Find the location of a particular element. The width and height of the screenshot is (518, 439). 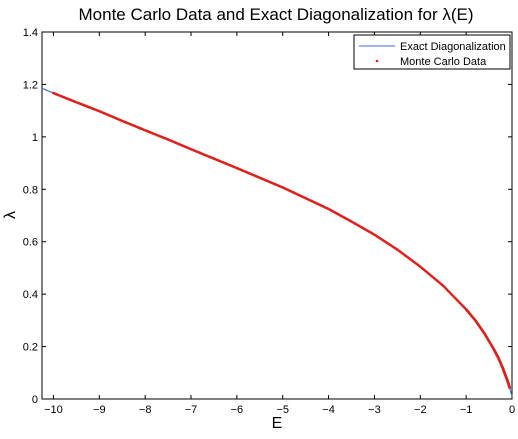

x-tick-label: −5 is located at coordinates (282, 410).